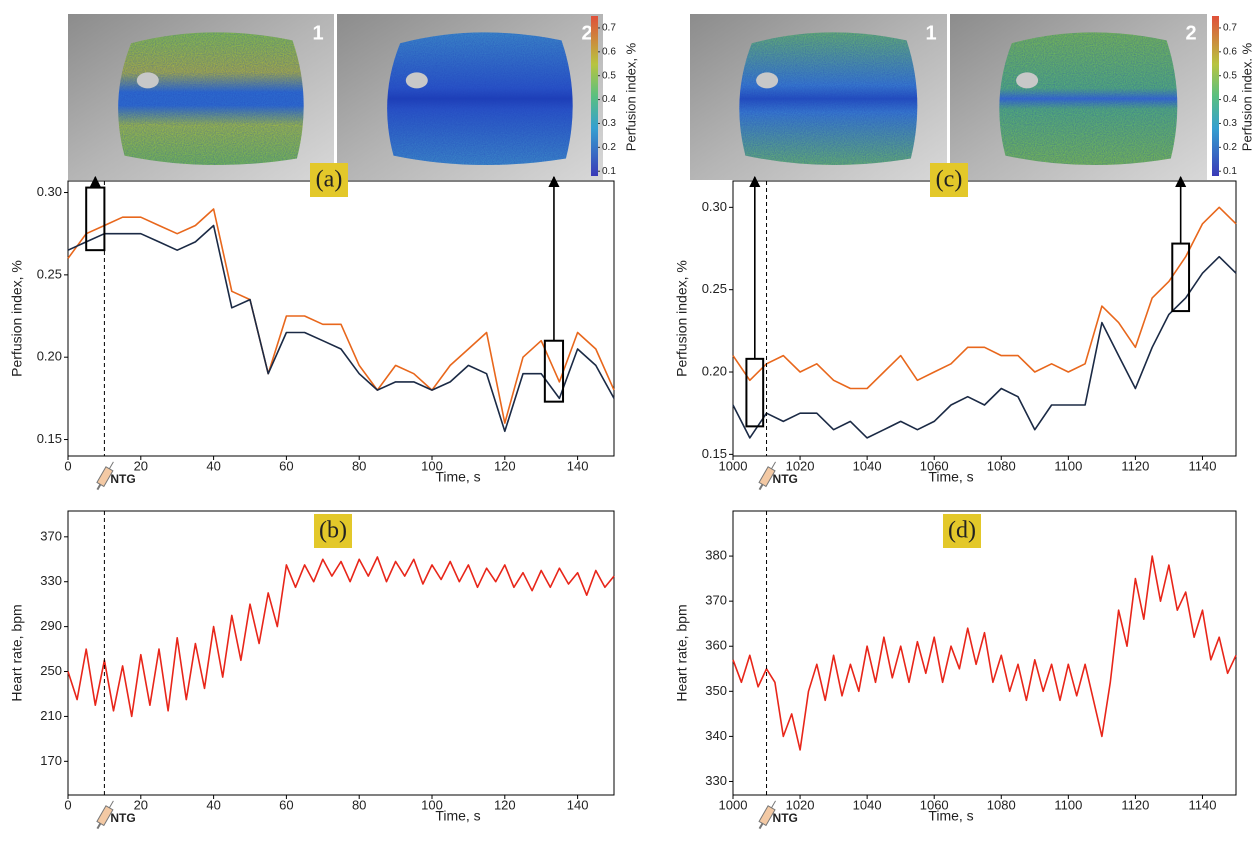 This screenshot has height=841, width=1256. What do you see at coordinates (505, 804) in the screenshot?
I see `x-tick-label: 120` at bounding box center [505, 804].